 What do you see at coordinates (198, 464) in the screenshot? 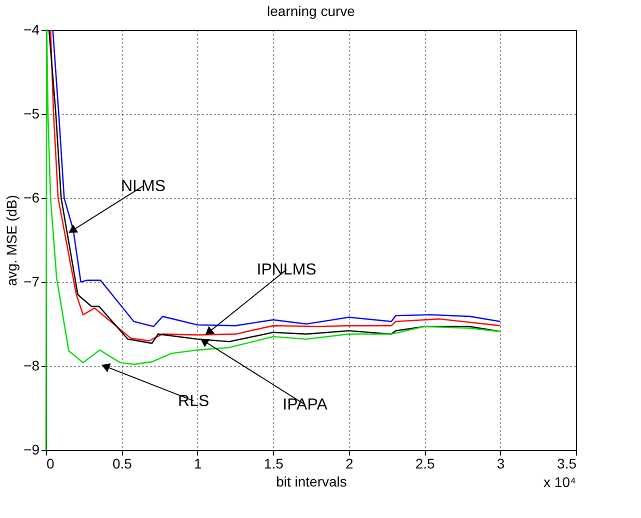
I see `x-tick-label: 1` at bounding box center [198, 464].